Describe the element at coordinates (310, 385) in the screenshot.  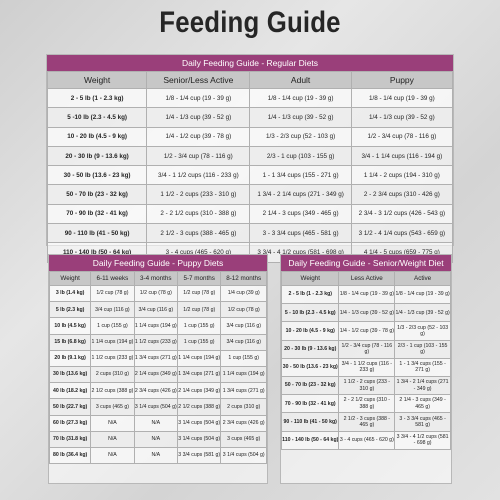
I see `weight-cell: 50 - 70 lb (23 - 32 kg)` at that location.